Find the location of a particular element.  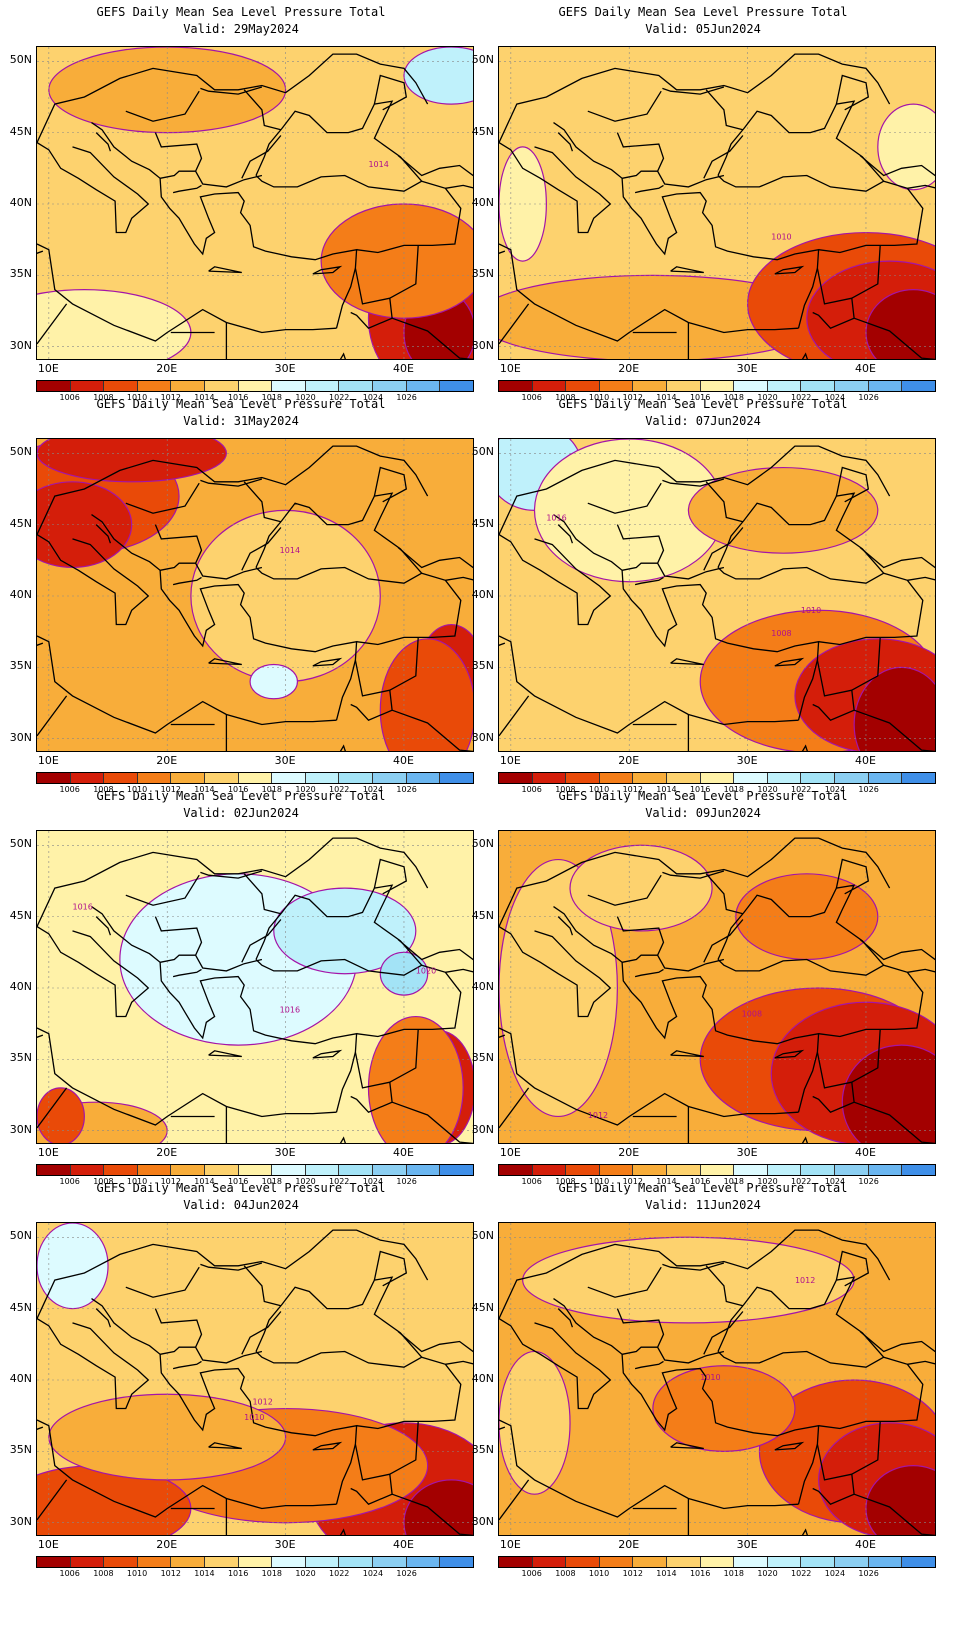

isobar-label: 1012 is located at coordinates (262, 1401).